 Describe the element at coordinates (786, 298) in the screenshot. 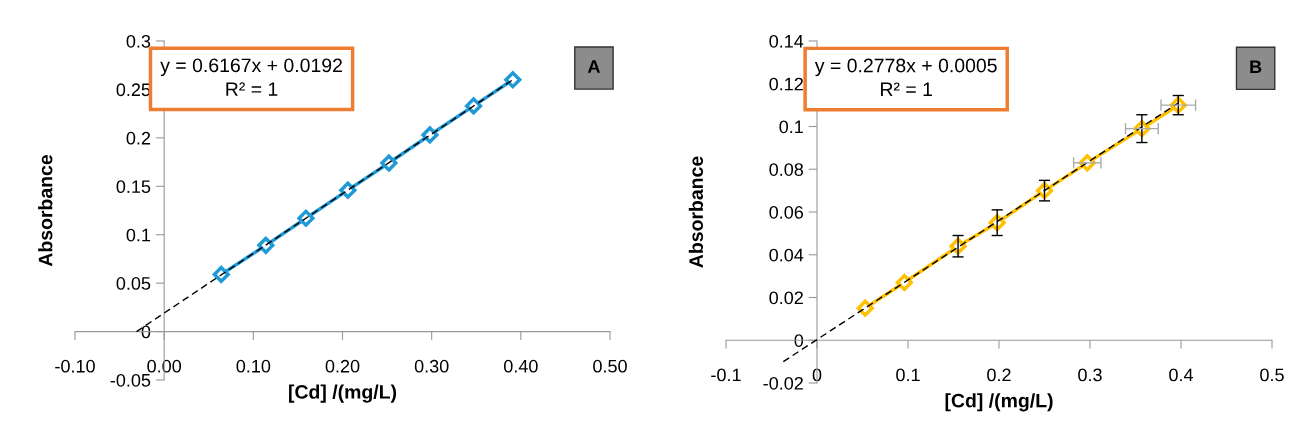

I see `y-tick-label: 0.02` at that location.